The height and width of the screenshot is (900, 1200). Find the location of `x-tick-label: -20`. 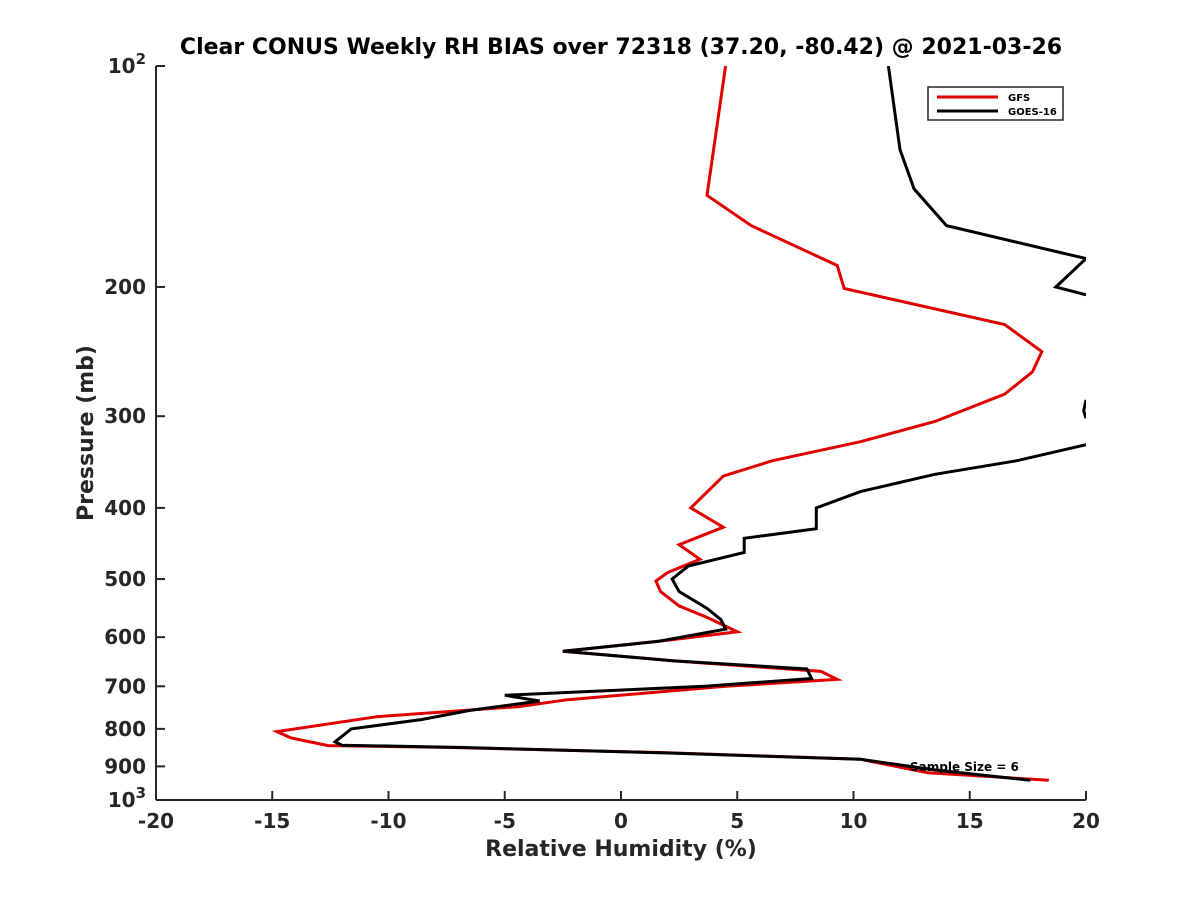

x-tick-label: -20 is located at coordinates (156, 821).